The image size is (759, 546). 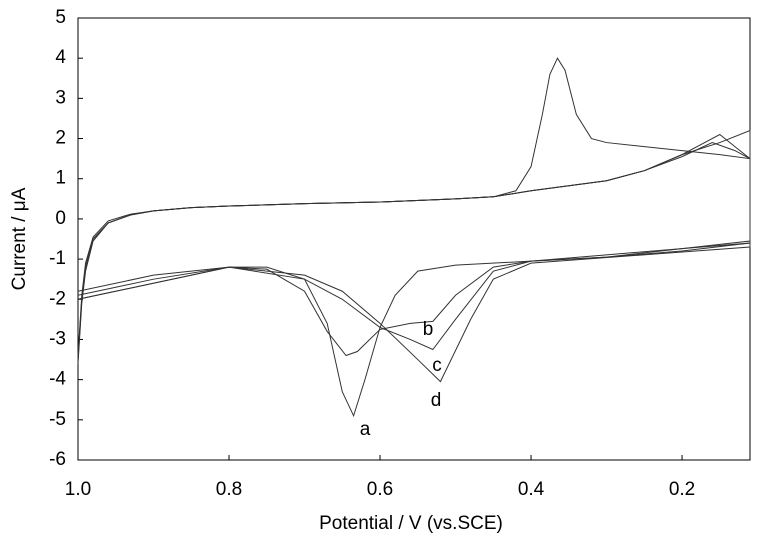 I want to click on x-tick-label: 0.6, so click(x=380, y=489).